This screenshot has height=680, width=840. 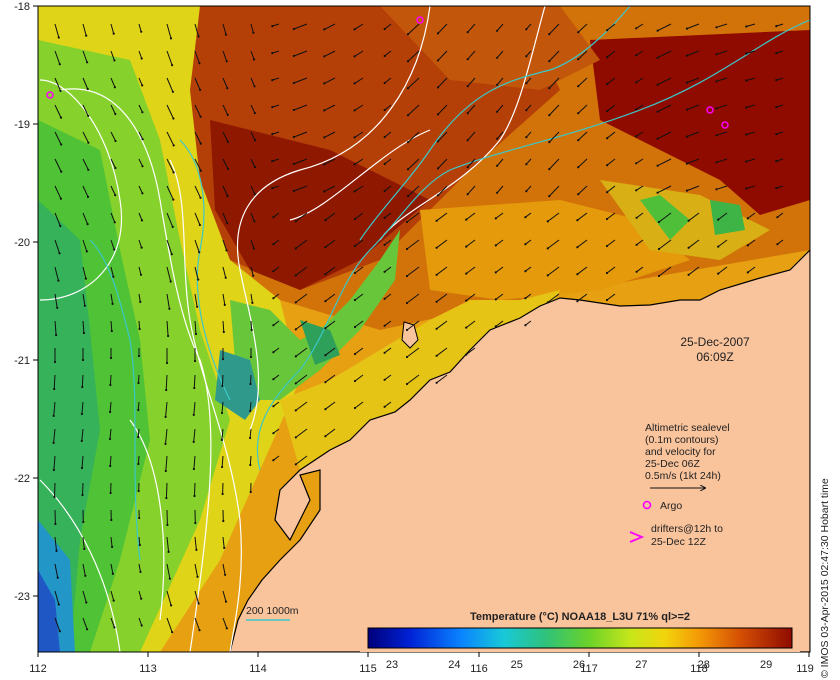 I want to click on isobath-legend: 200 1000m, so click(x=272, y=613).